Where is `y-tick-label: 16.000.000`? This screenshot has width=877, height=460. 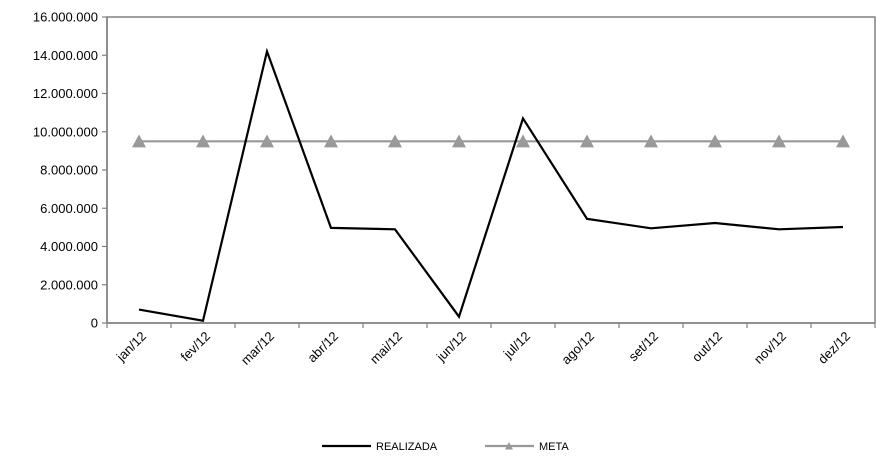
y-tick-label: 16.000.000 is located at coordinates (65, 17).